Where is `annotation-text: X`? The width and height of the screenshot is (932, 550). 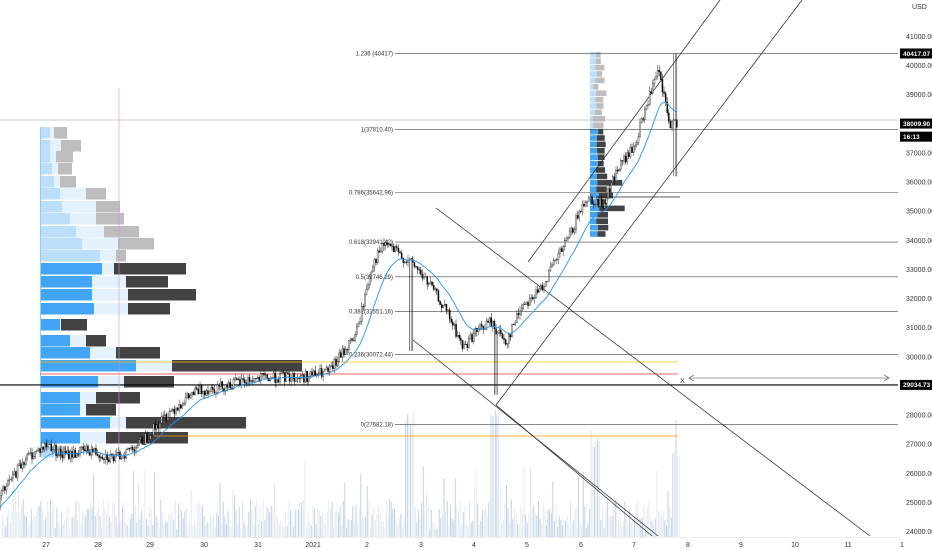 annotation-text: X is located at coordinates (682, 381).